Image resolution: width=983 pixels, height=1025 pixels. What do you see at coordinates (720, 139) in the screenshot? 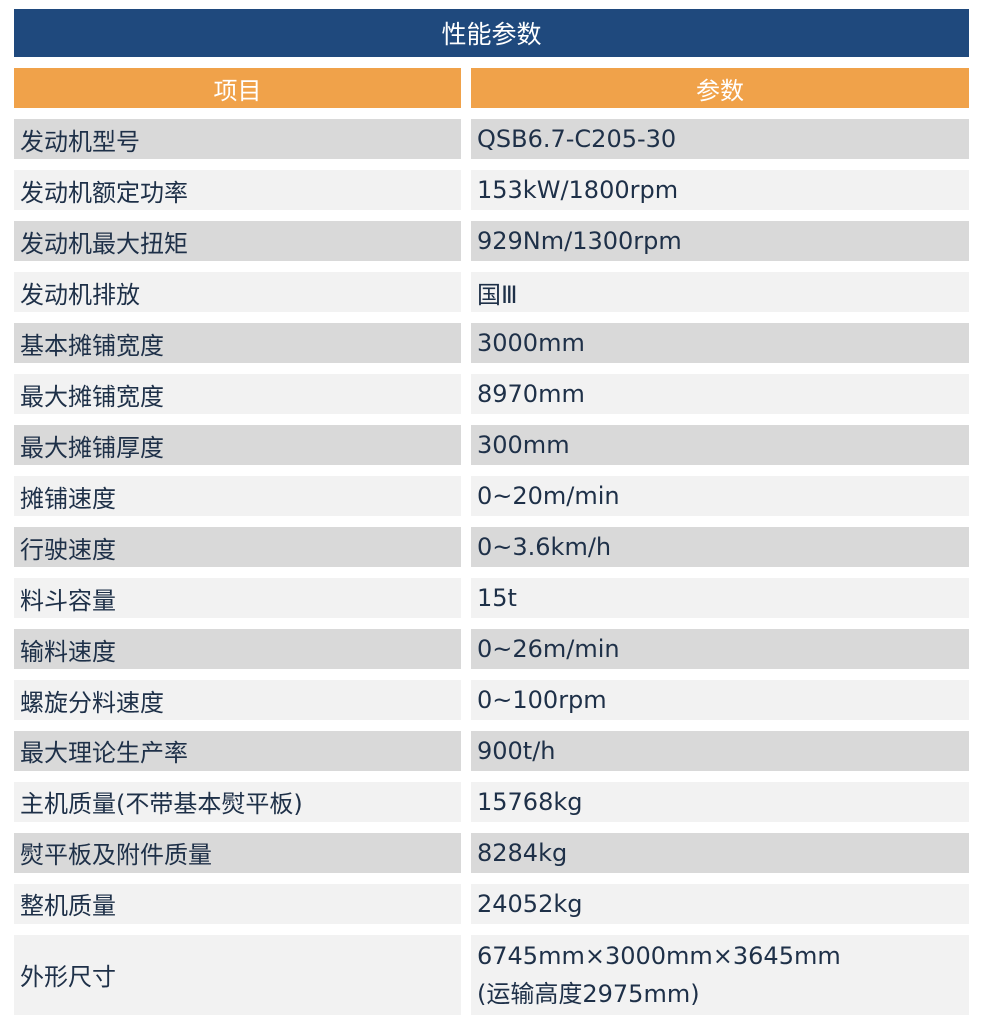
I see `row-value: QSB6.7-C205-30` at bounding box center [720, 139].